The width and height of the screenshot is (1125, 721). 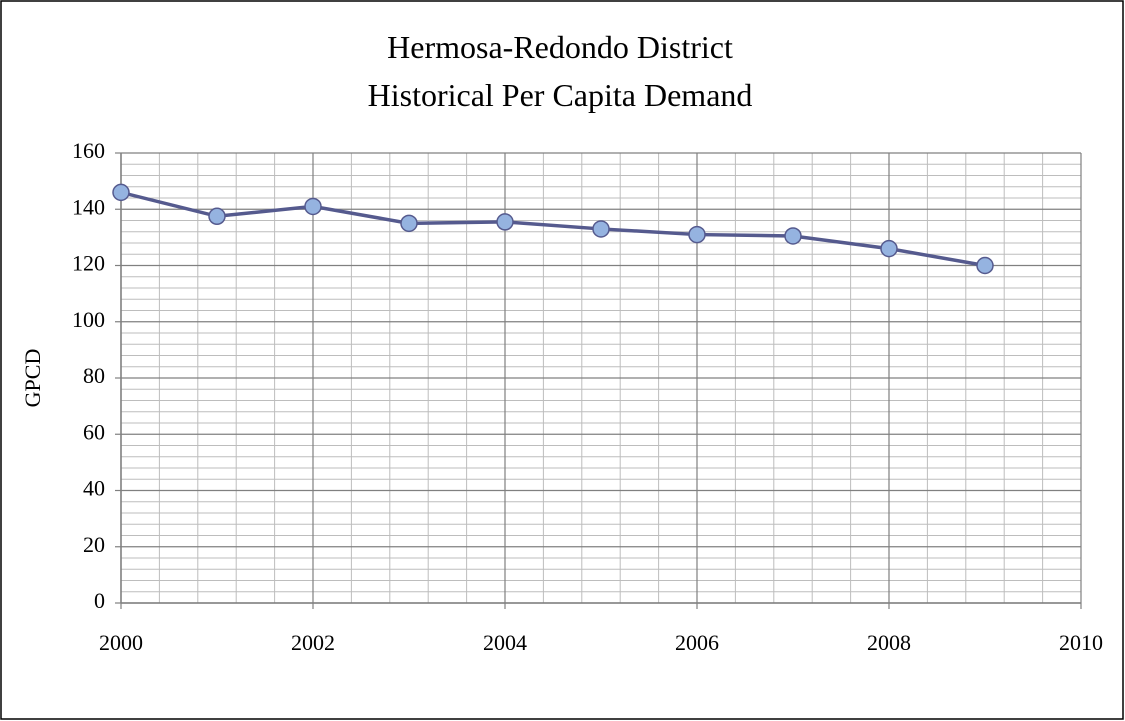 I want to click on y-tick-label: 0, so click(x=99, y=600).